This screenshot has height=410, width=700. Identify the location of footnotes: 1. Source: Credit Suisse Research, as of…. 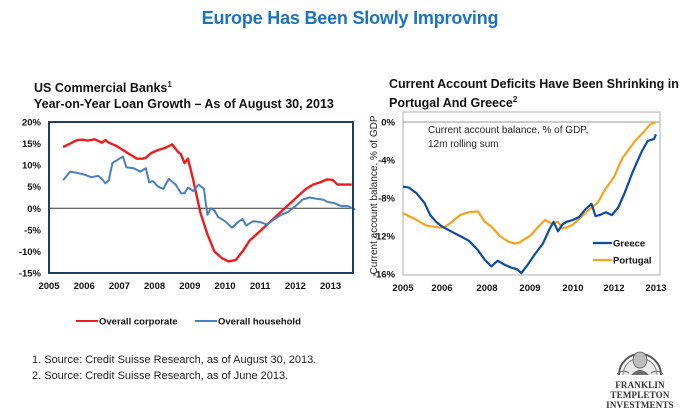
(174, 368).